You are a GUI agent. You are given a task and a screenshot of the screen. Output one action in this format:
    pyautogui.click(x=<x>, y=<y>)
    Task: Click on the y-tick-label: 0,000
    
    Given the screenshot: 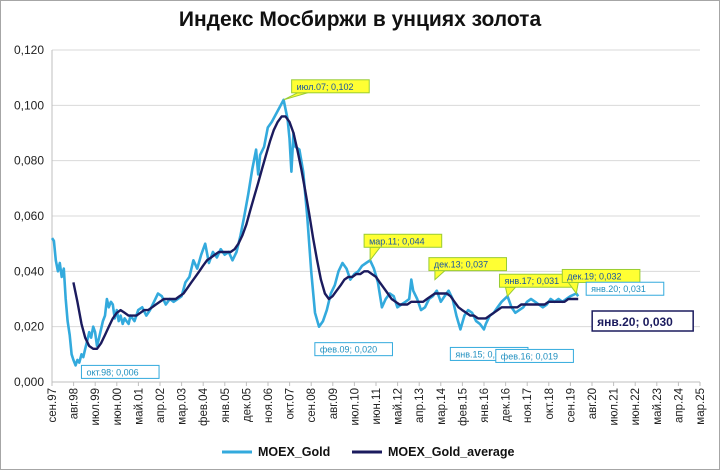 What is the action you would take?
    pyautogui.click(x=29, y=382)
    